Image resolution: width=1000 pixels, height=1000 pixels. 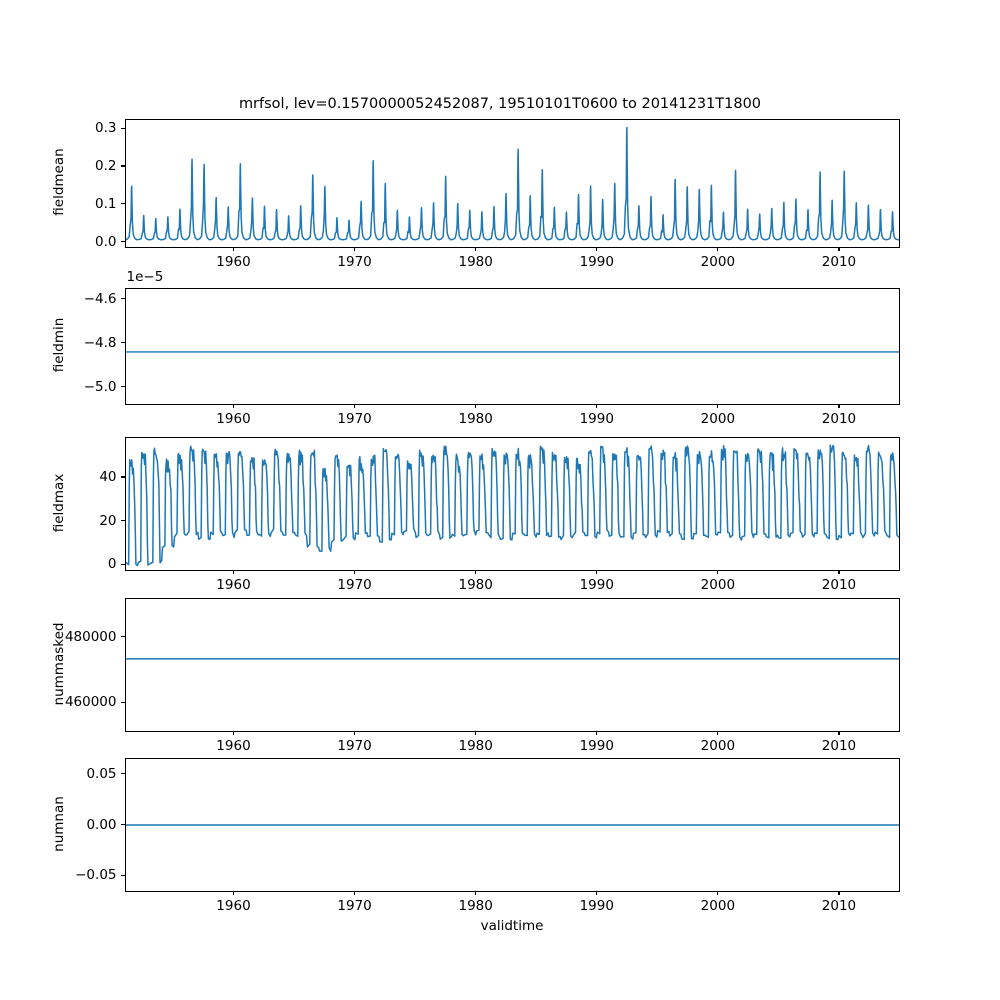 I want to click on xtick-label-numnan-2: 1980, so click(x=475, y=905).